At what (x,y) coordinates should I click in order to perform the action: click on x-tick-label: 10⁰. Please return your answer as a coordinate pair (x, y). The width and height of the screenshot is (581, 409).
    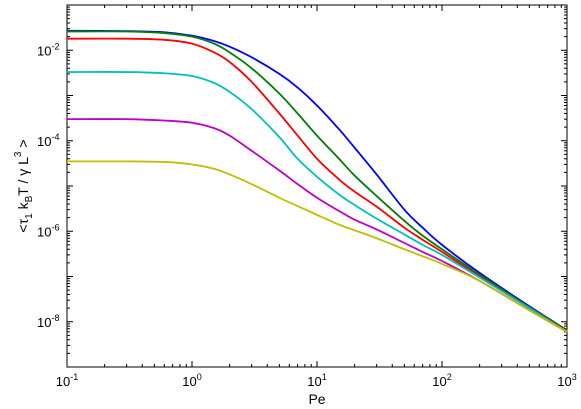
    Looking at the image, I should click on (191, 380).